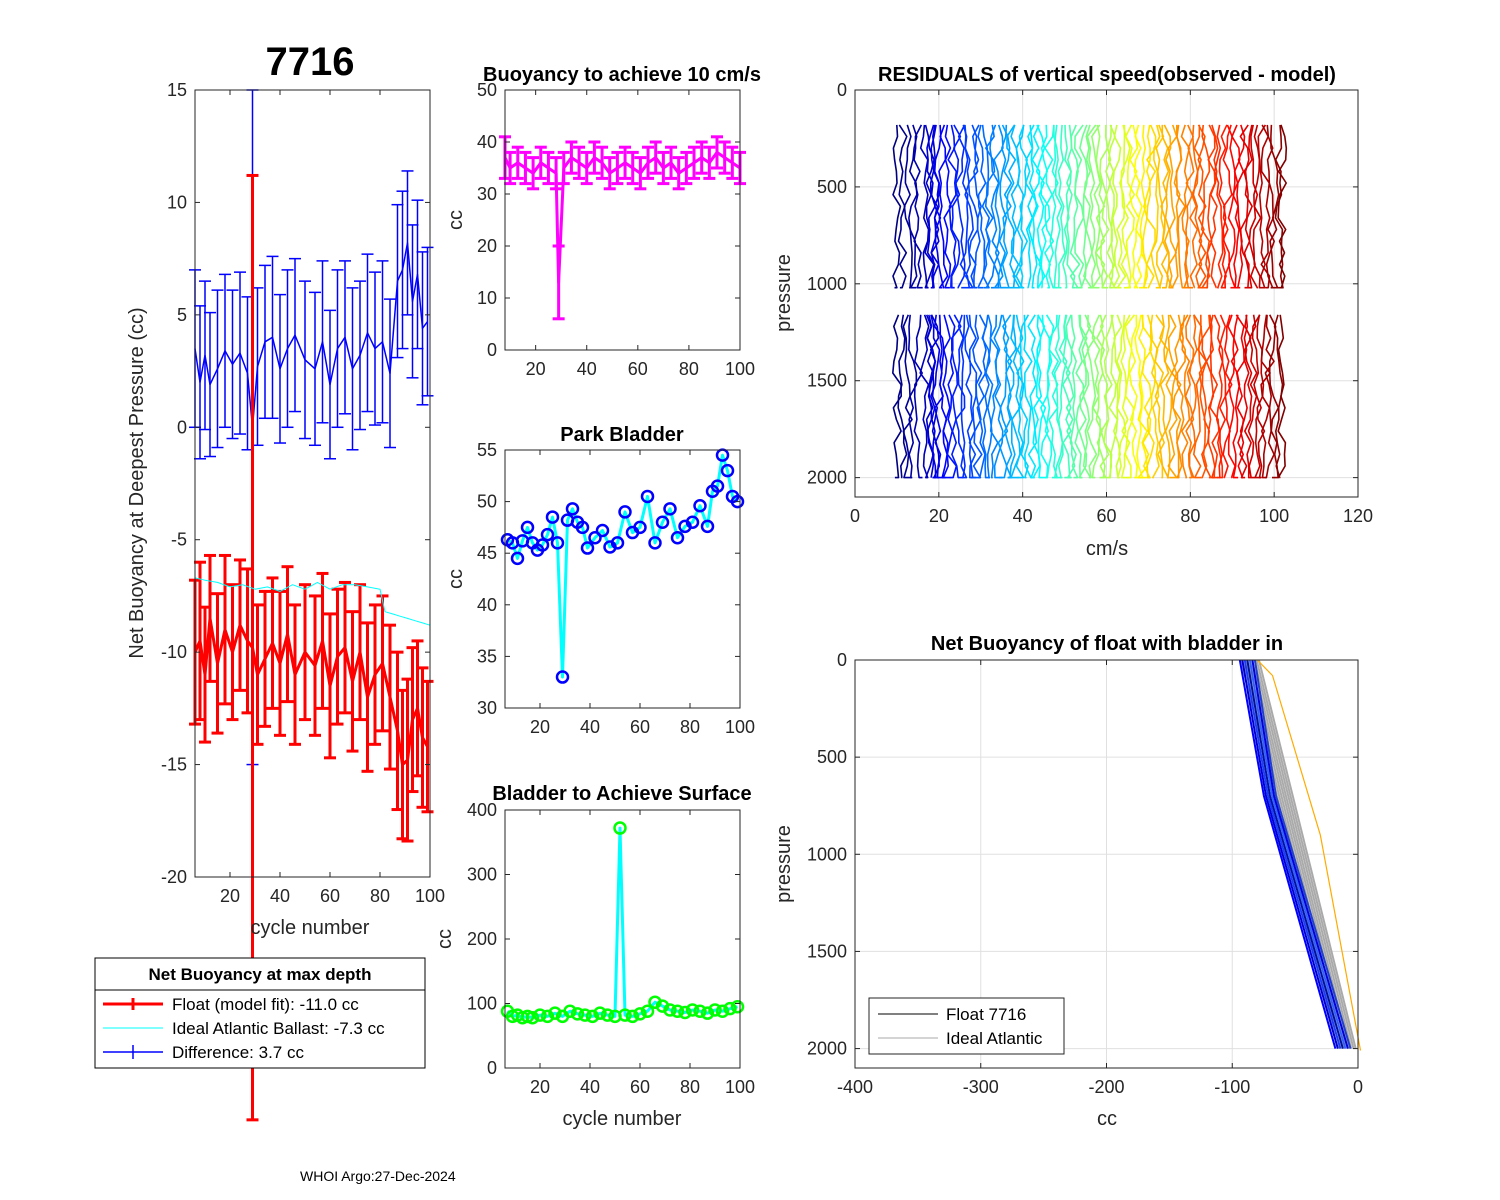 The width and height of the screenshot is (1500, 1200). What do you see at coordinates (622, 1119) in the screenshot?
I see `x-axis-label: cycle number` at bounding box center [622, 1119].